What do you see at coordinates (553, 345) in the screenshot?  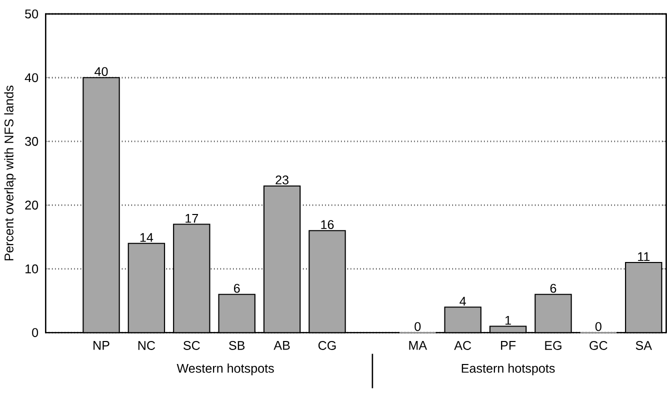 I see `x-tick-label: EG` at bounding box center [553, 345].